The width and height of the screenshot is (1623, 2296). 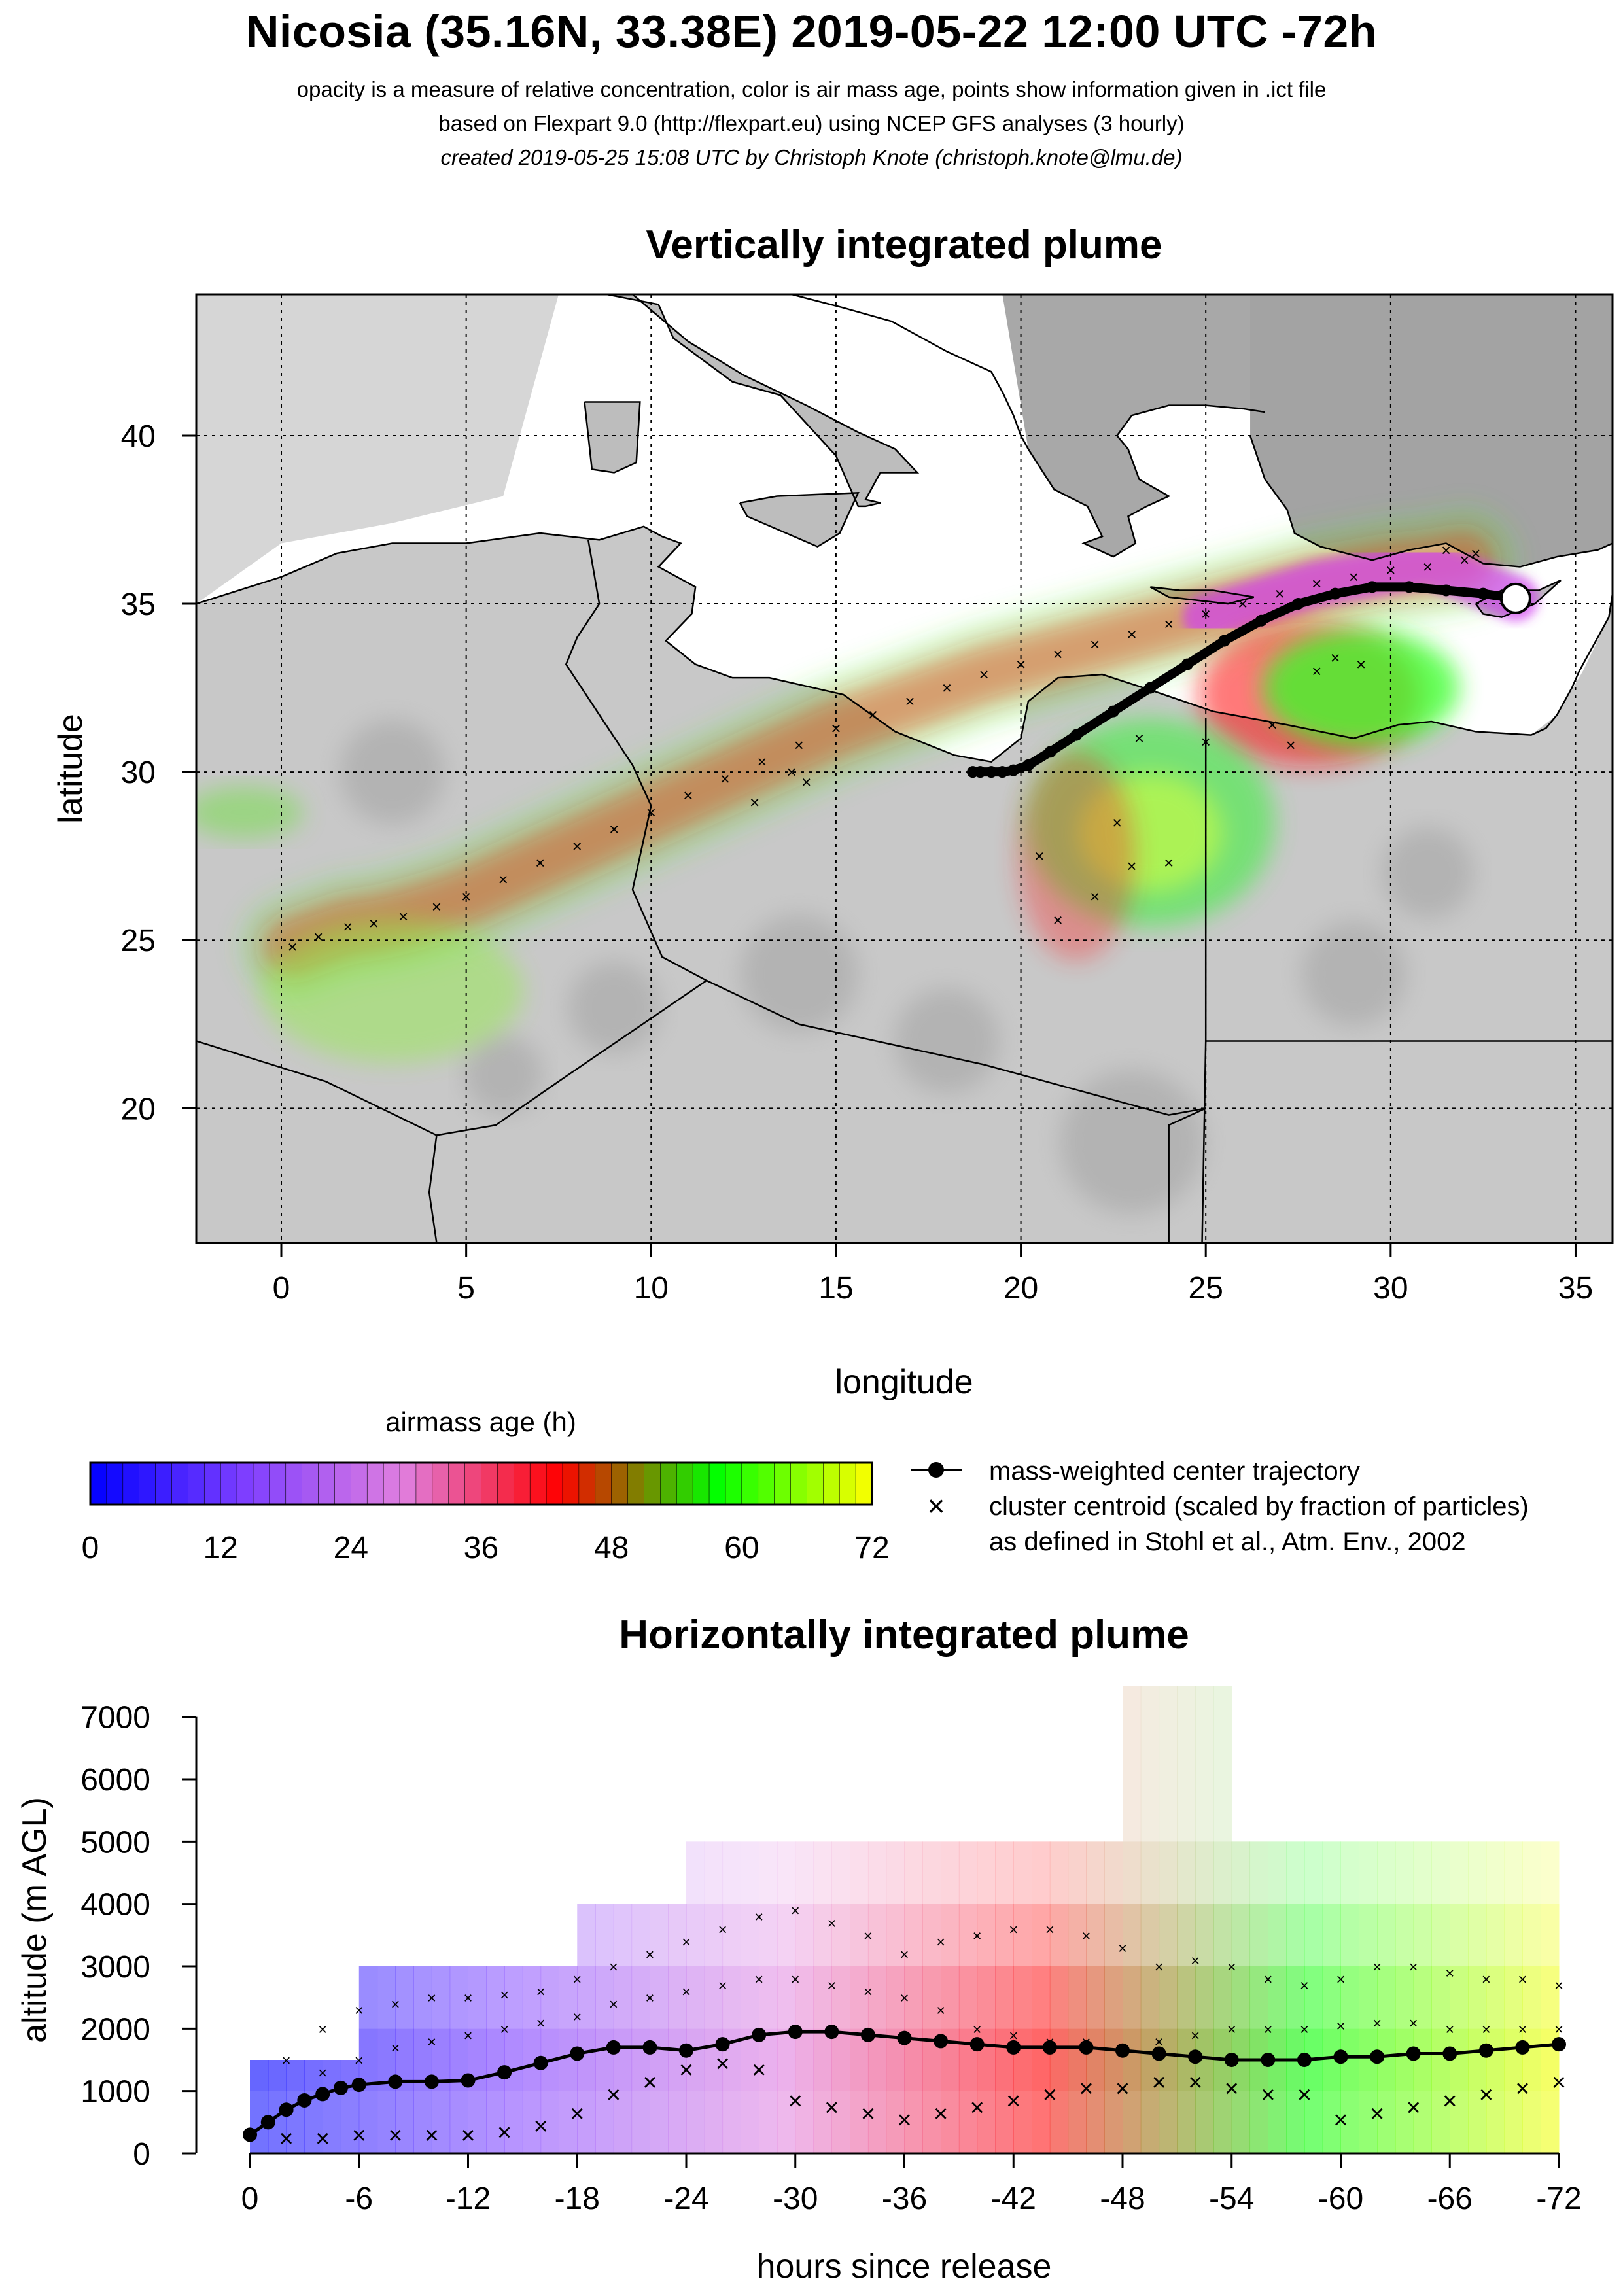 What do you see at coordinates (359, 2199) in the screenshot?
I see `ts-xtick-label: -6` at bounding box center [359, 2199].